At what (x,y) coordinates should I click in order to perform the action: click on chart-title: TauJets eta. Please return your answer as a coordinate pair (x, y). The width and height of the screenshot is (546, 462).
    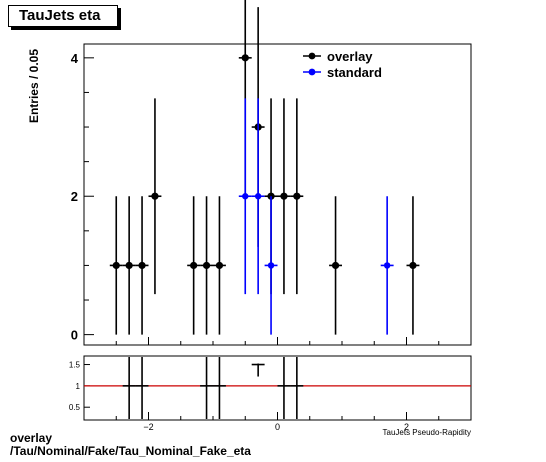
    Looking at the image, I should click on (63, 16).